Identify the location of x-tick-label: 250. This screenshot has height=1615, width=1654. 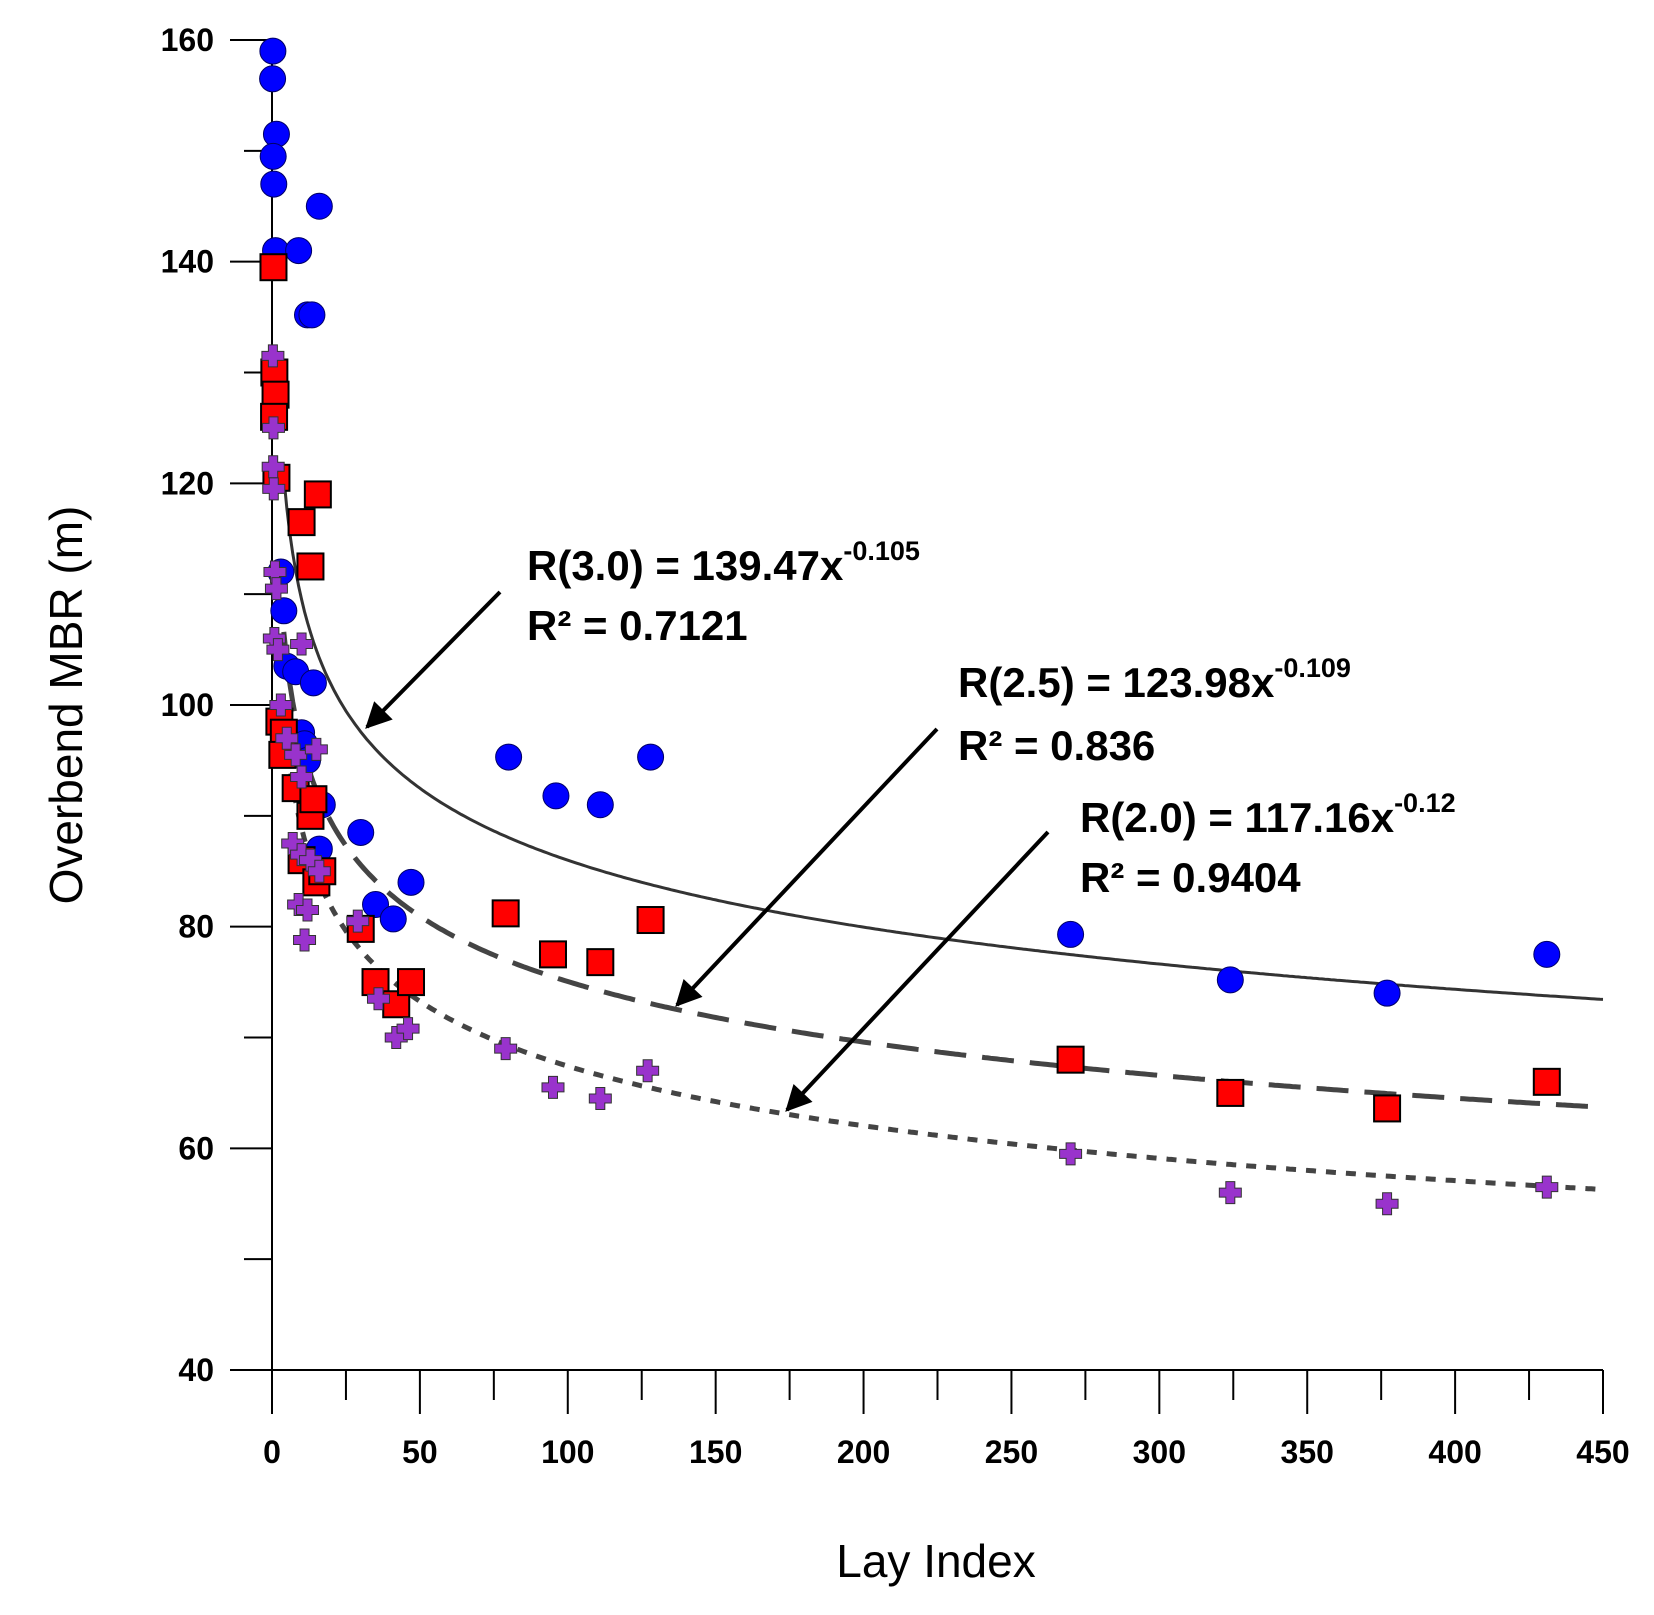
(1011, 1452).